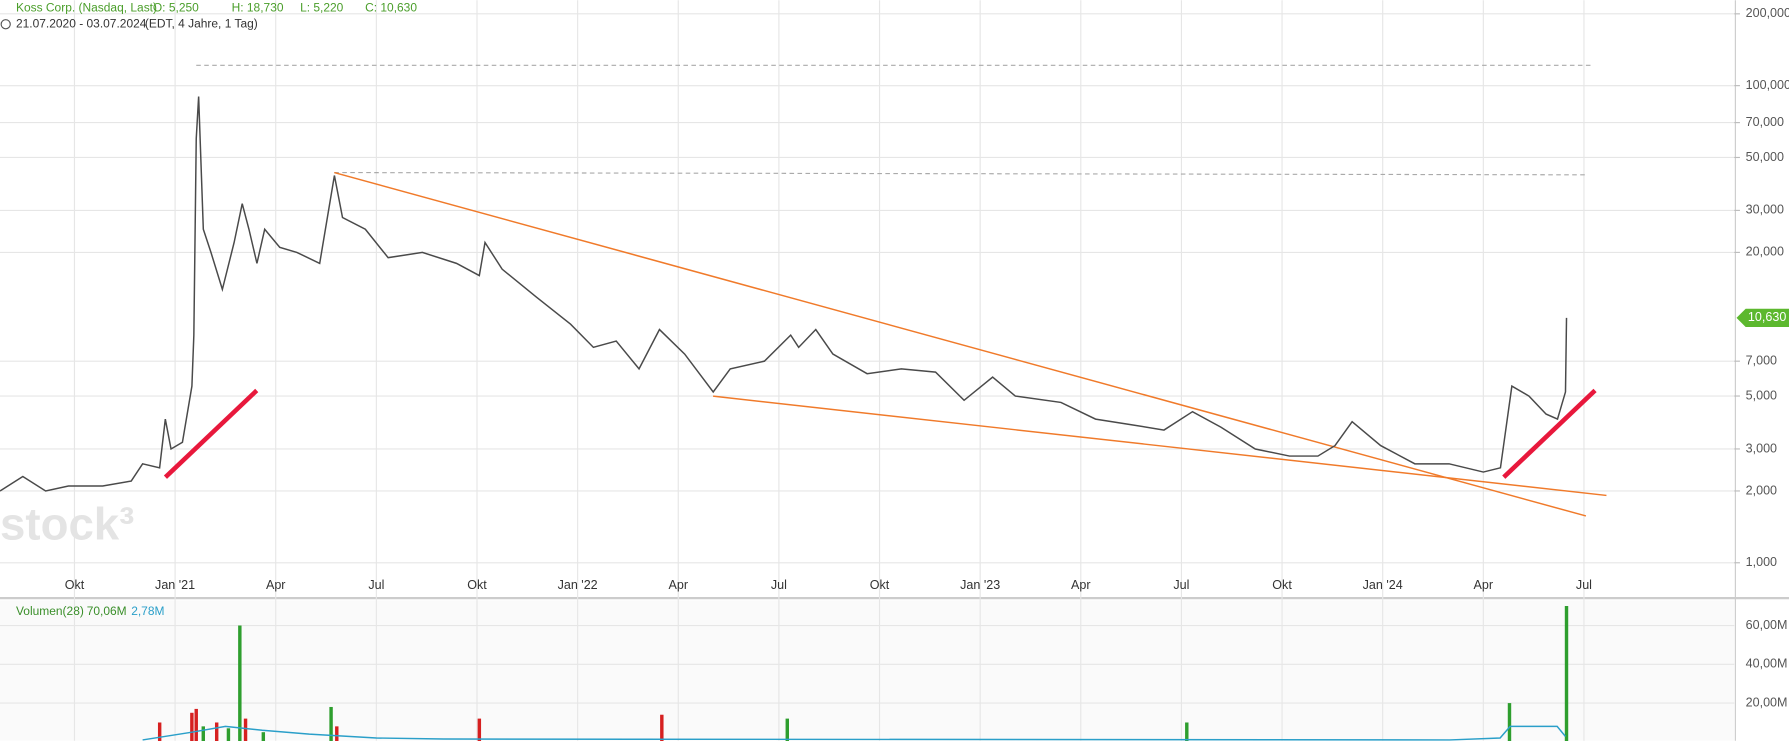 The image size is (1789, 741). Describe the element at coordinates (1761, 360) in the screenshot. I see `y-tick-label: 7,000` at that location.